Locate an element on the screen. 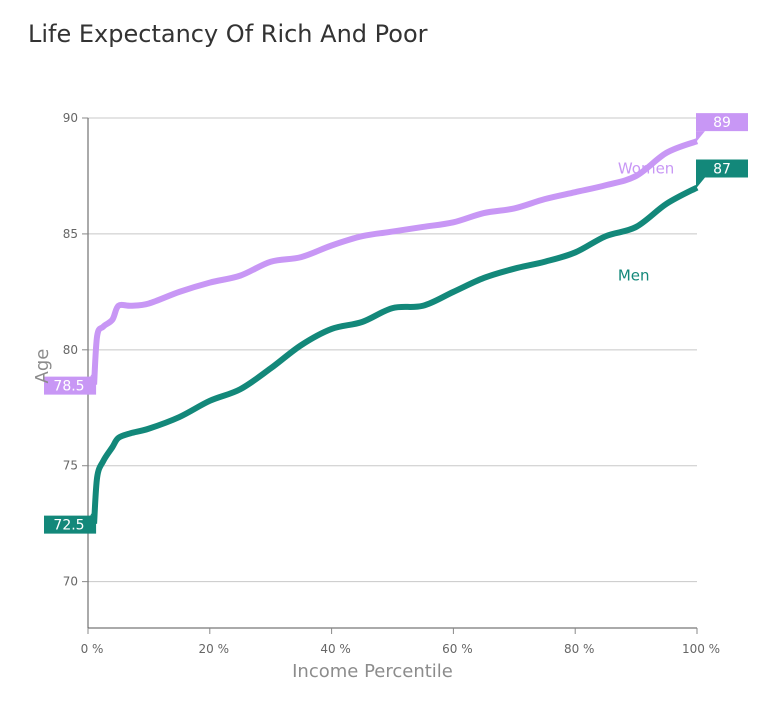  x-axis-label: Income Percentile is located at coordinates (372, 671).